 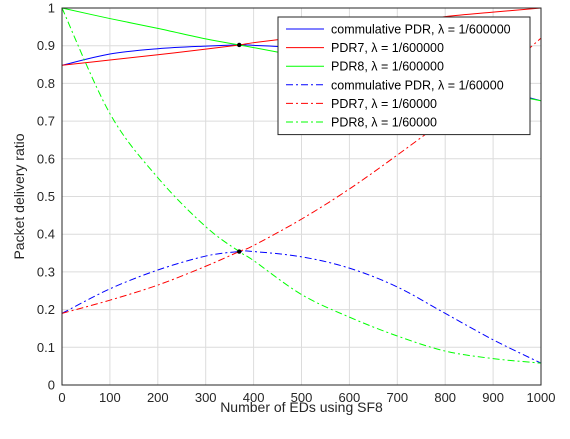 What do you see at coordinates (493, 397) in the screenshot?
I see `x-tick-label-9: 900` at bounding box center [493, 397].